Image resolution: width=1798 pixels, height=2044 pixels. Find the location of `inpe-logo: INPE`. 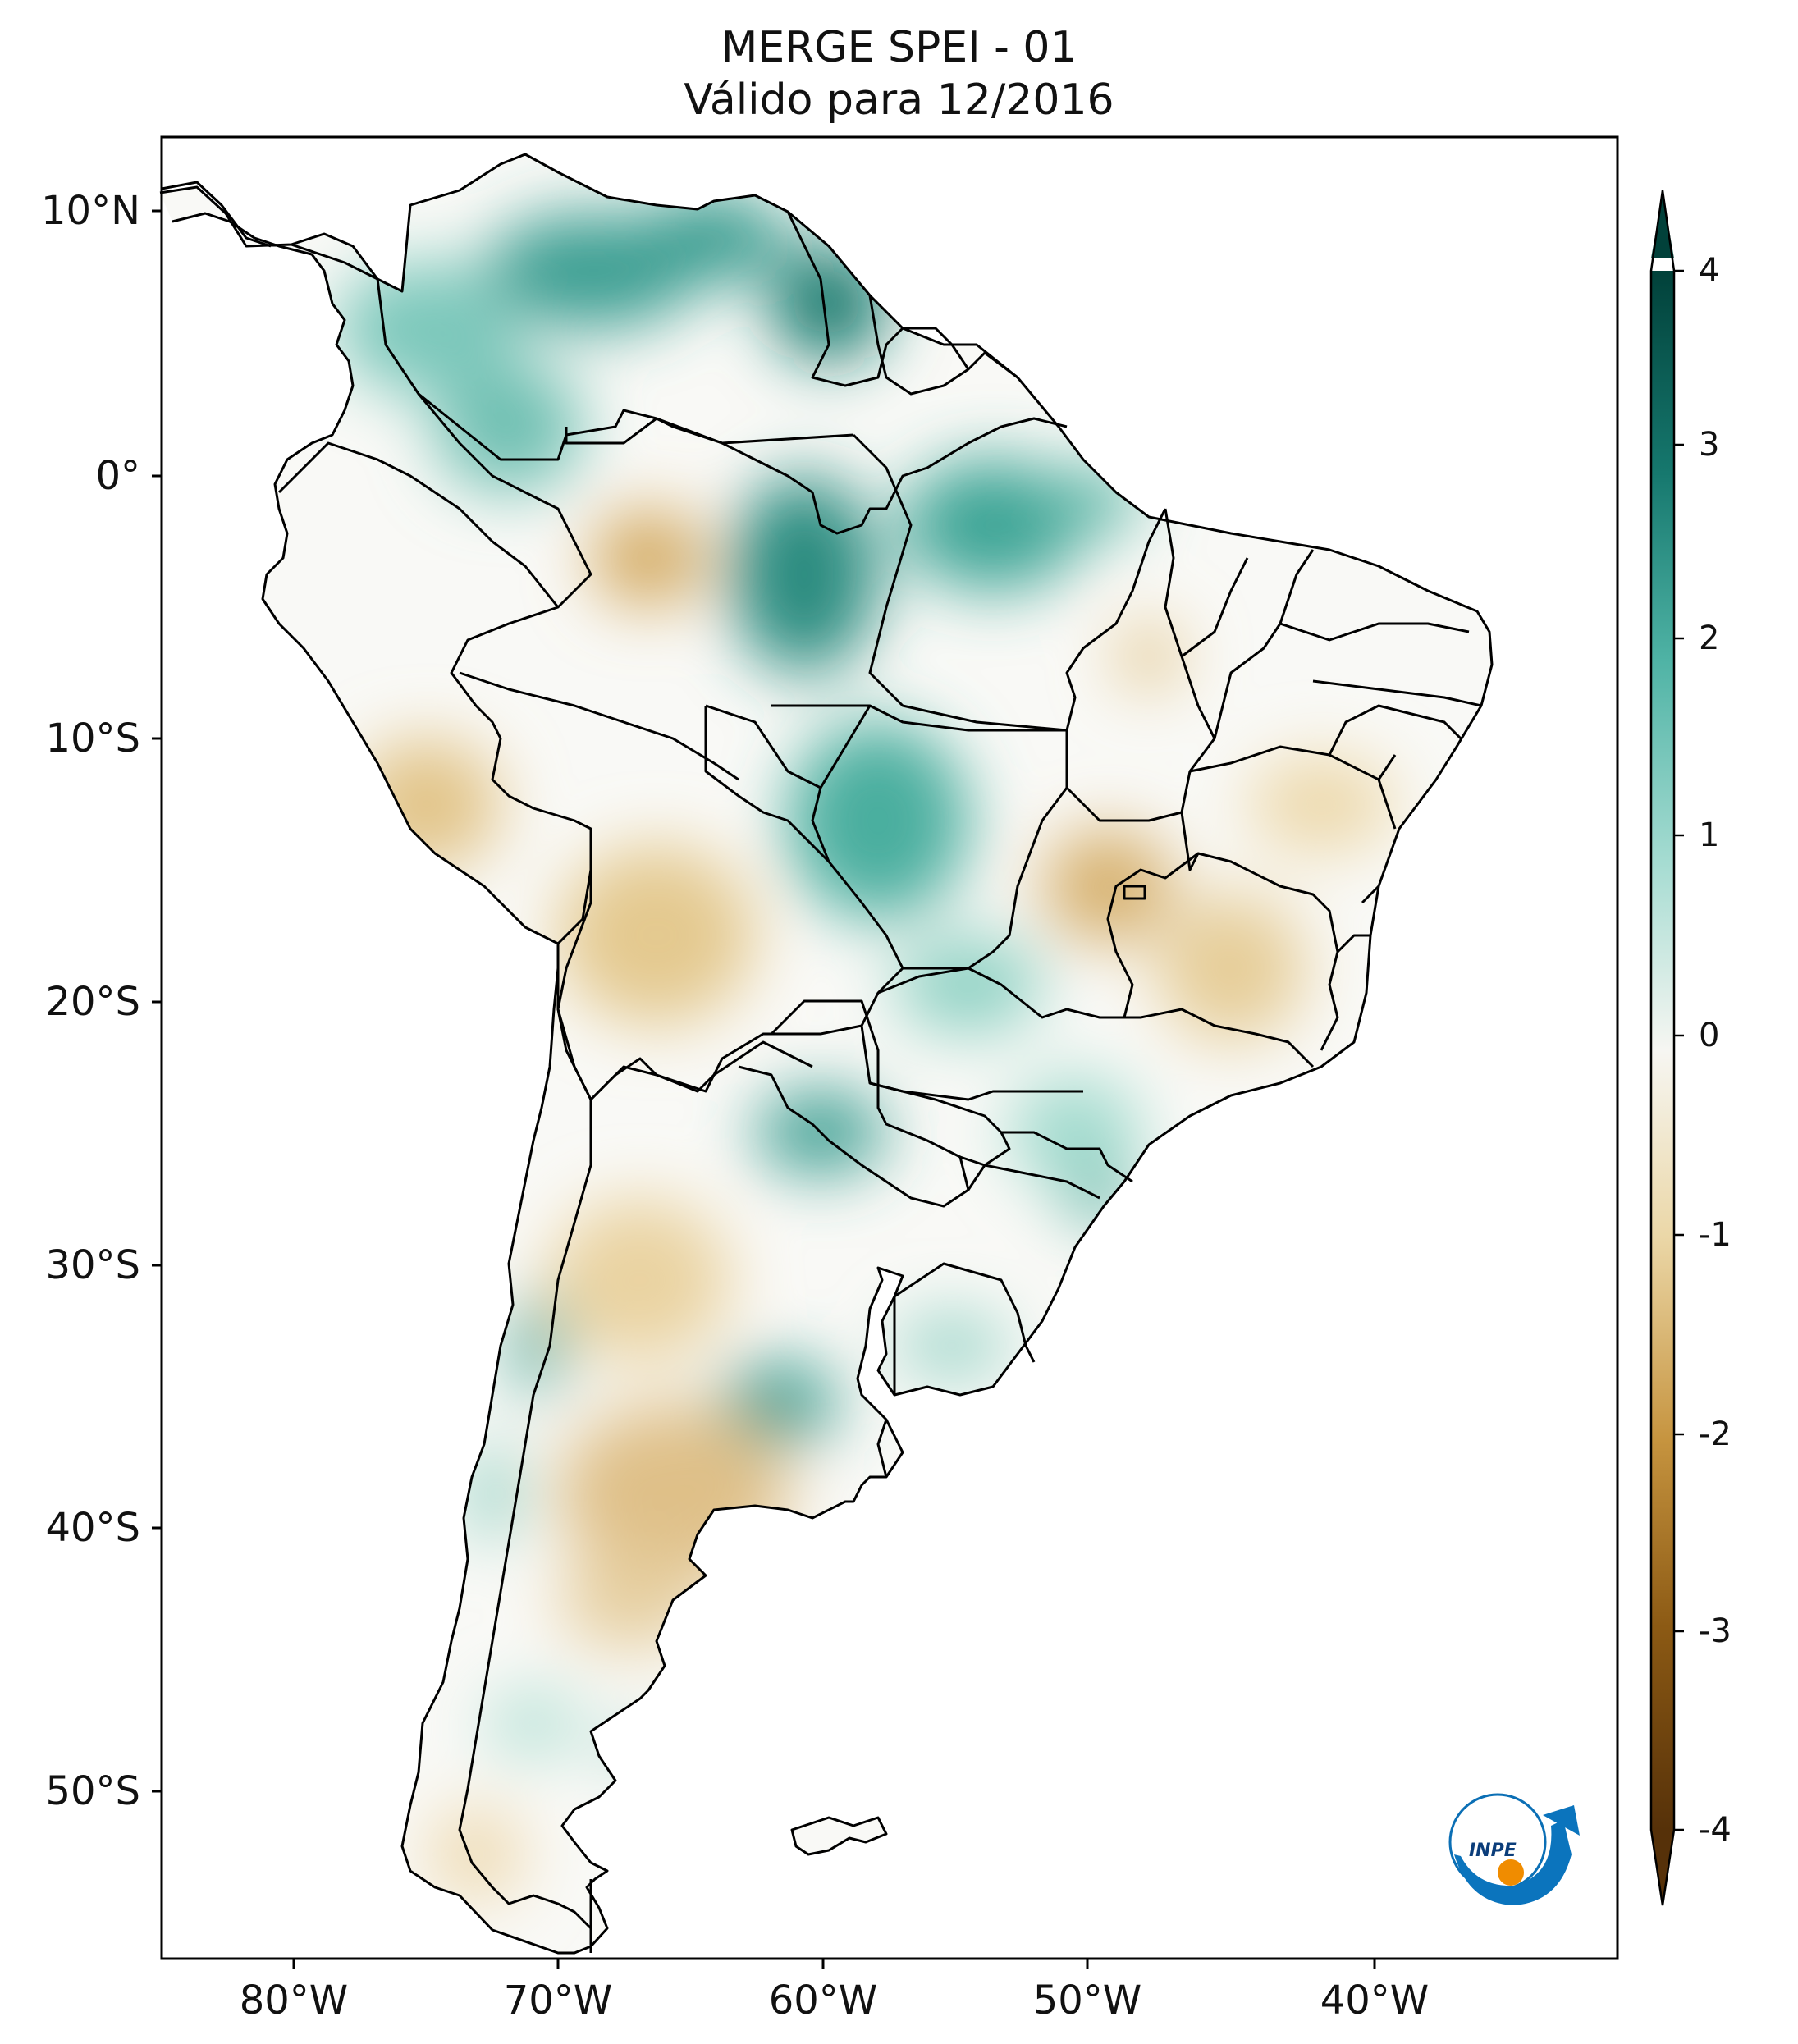

inpe-logo: INPE is located at coordinates (1514, 1849).